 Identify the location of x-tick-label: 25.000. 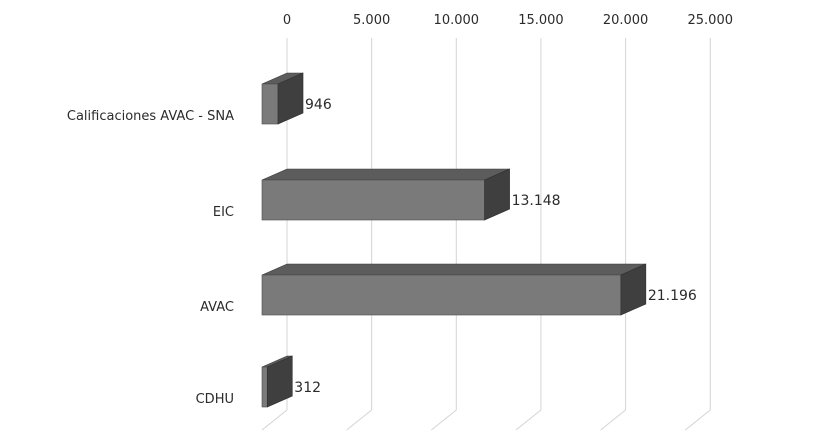
(711, 20).